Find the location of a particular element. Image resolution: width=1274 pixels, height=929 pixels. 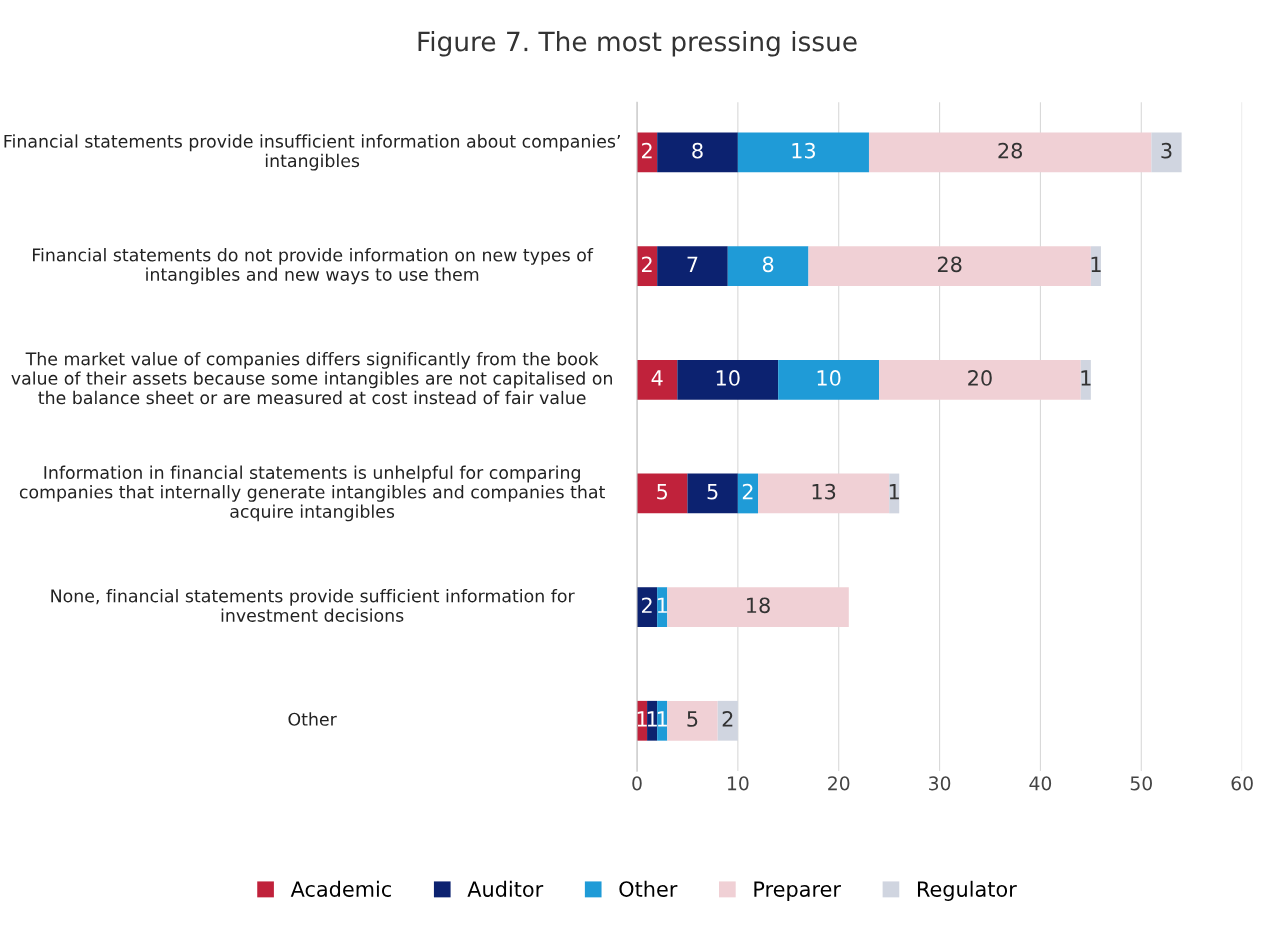

data-label: 7 is located at coordinates (692, 264).